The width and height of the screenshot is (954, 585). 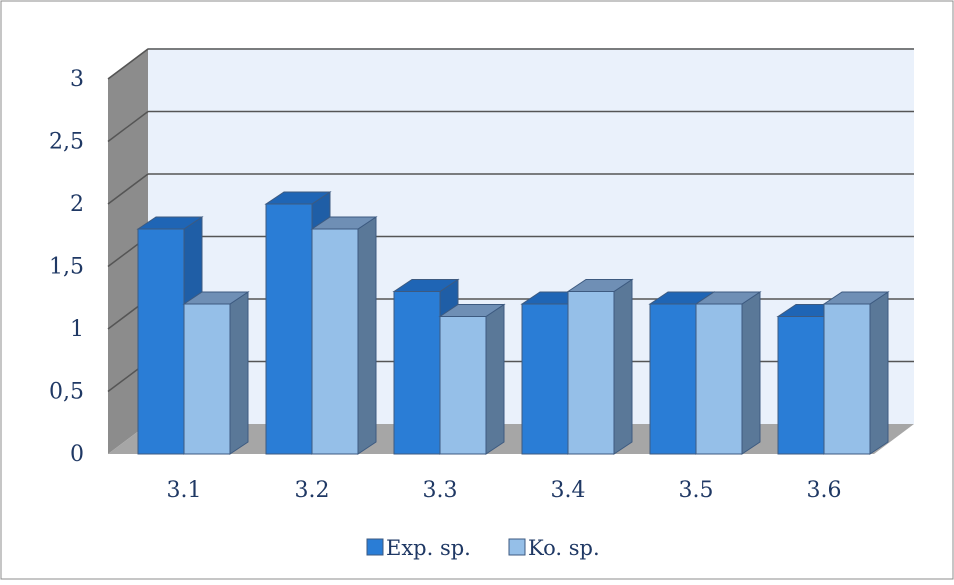 What do you see at coordinates (66, 392) in the screenshot?
I see `y-tick-label: 0,5` at bounding box center [66, 392].